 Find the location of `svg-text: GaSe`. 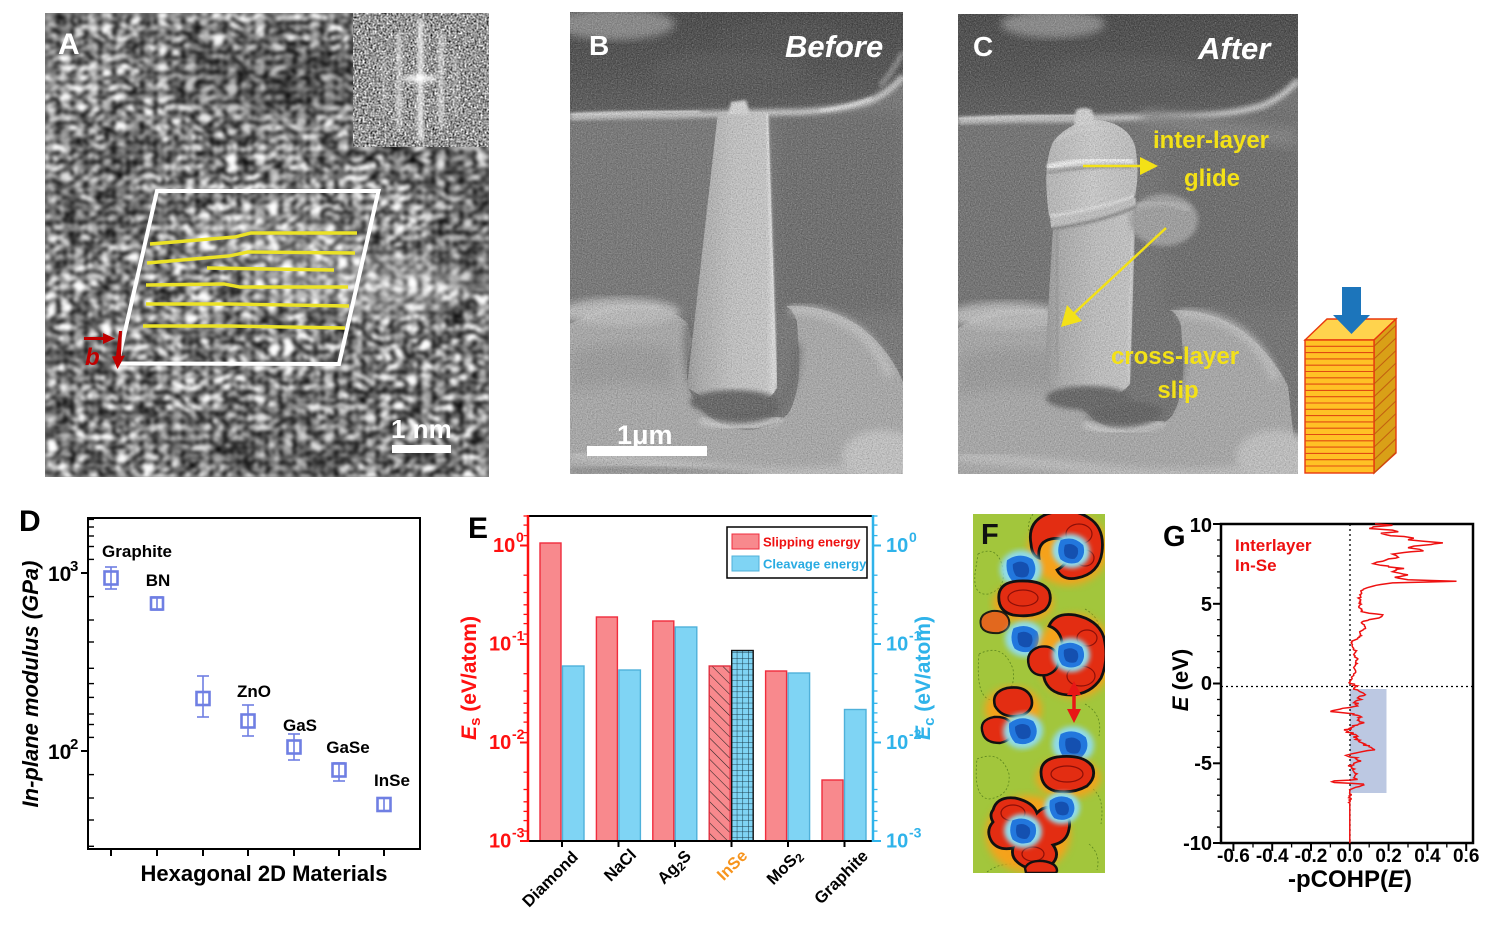

svg-text: GaSe is located at coordinates (347, 747).